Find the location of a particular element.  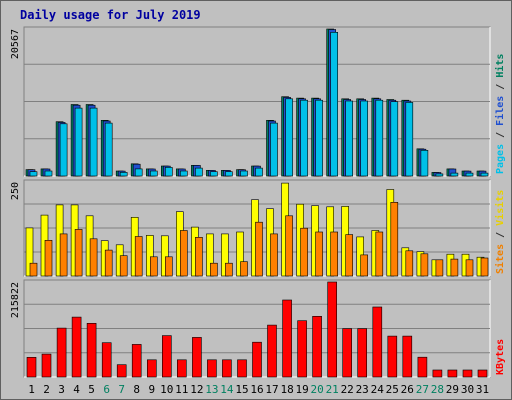

chart-title: Daily usage for July 2019 is located at coordinates (110, 15).